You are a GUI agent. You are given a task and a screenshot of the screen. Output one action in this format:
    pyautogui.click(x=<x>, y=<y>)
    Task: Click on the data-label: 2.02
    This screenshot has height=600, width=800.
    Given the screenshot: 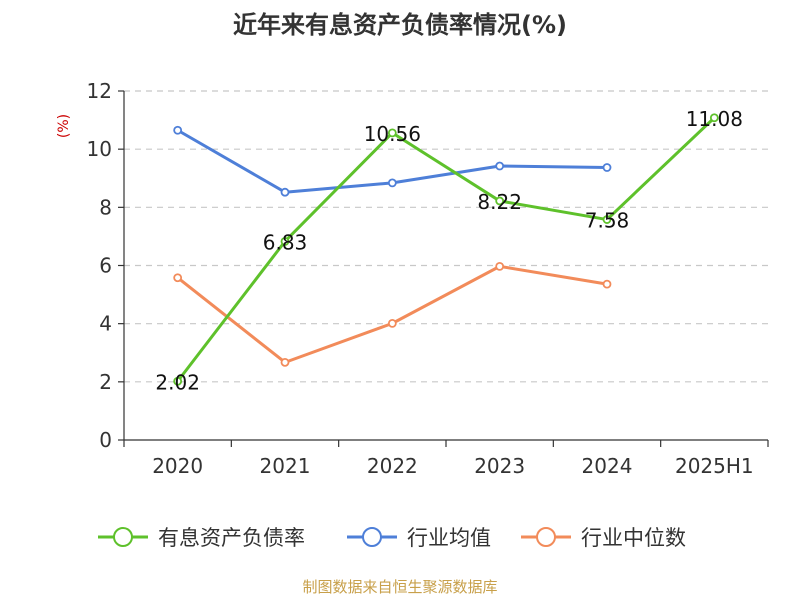 What is the action you would take?
    pyautogui.click(x=177, y=382)
    